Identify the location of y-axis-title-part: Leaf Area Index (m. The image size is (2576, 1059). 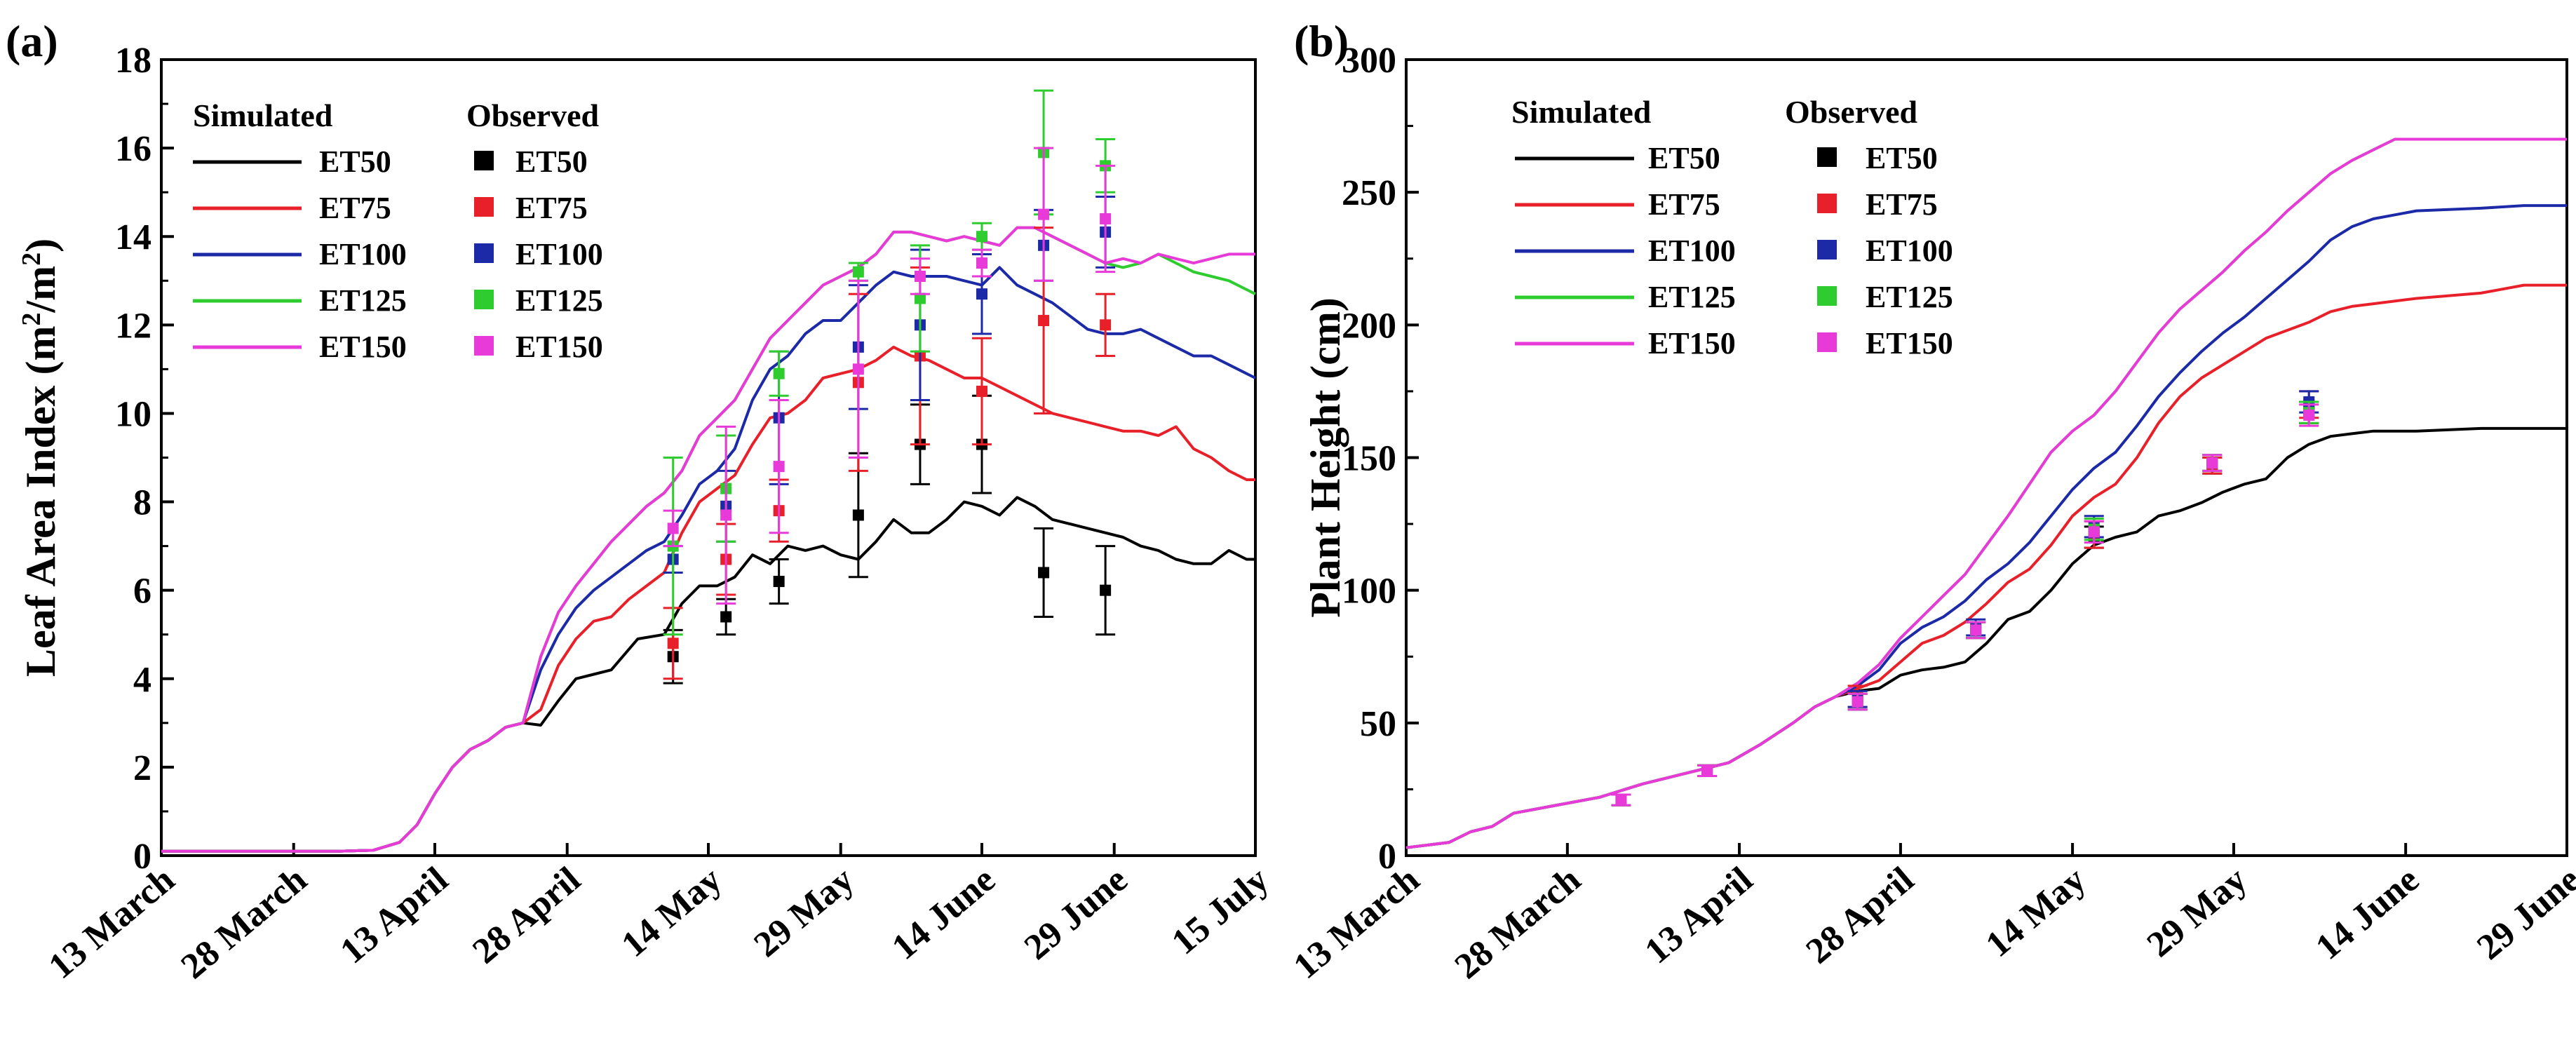
(41, 501).